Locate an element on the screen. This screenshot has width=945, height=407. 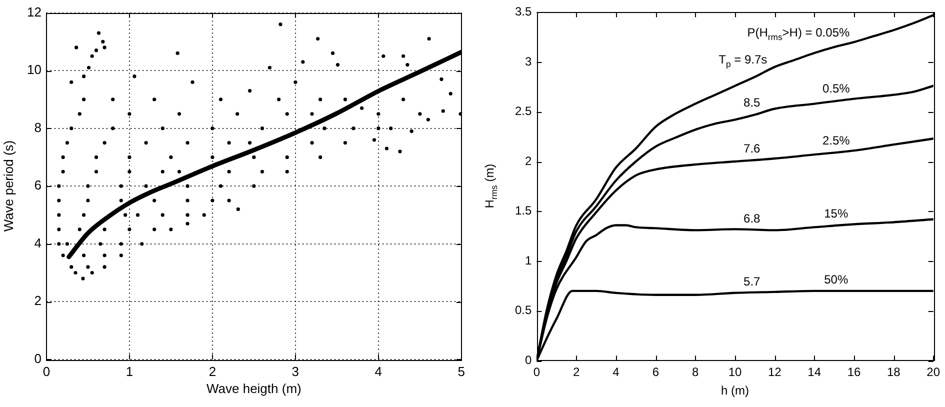
annotation: 15% is located at coordinates (836, 213).